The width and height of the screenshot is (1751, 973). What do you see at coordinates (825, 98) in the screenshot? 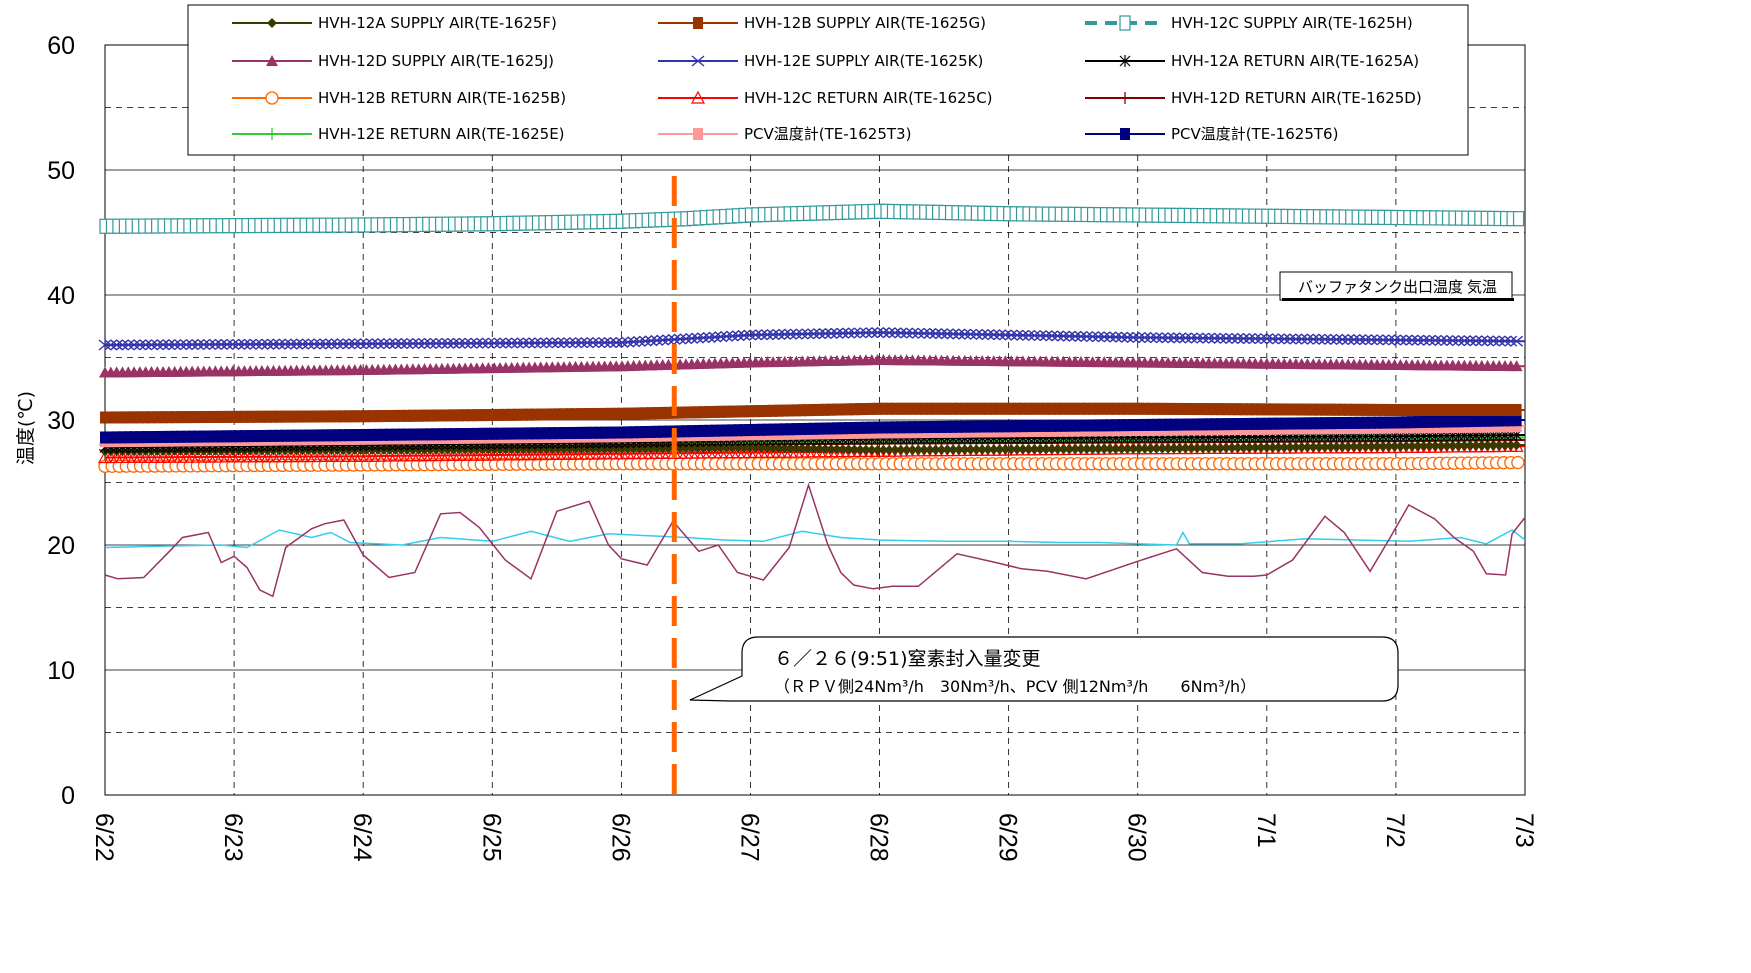
I see `legend-item: HVH-12C RETURN AIR(TE-1625C)` at bounding box center [825, 98].